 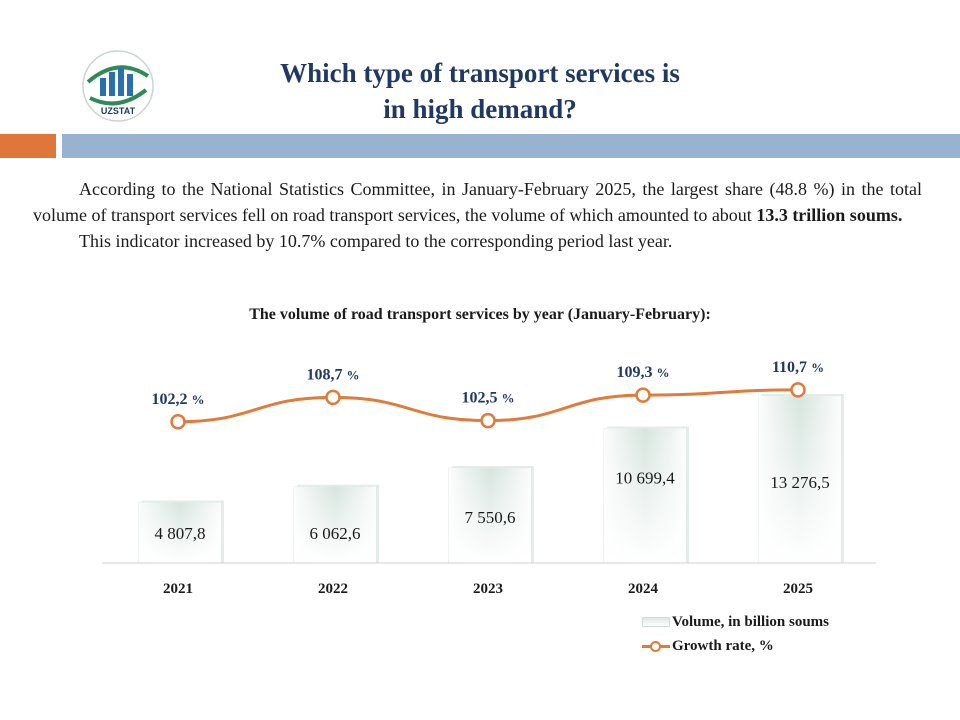 I want to click on x-tick-label: 2021, so click(x=178, y=589).